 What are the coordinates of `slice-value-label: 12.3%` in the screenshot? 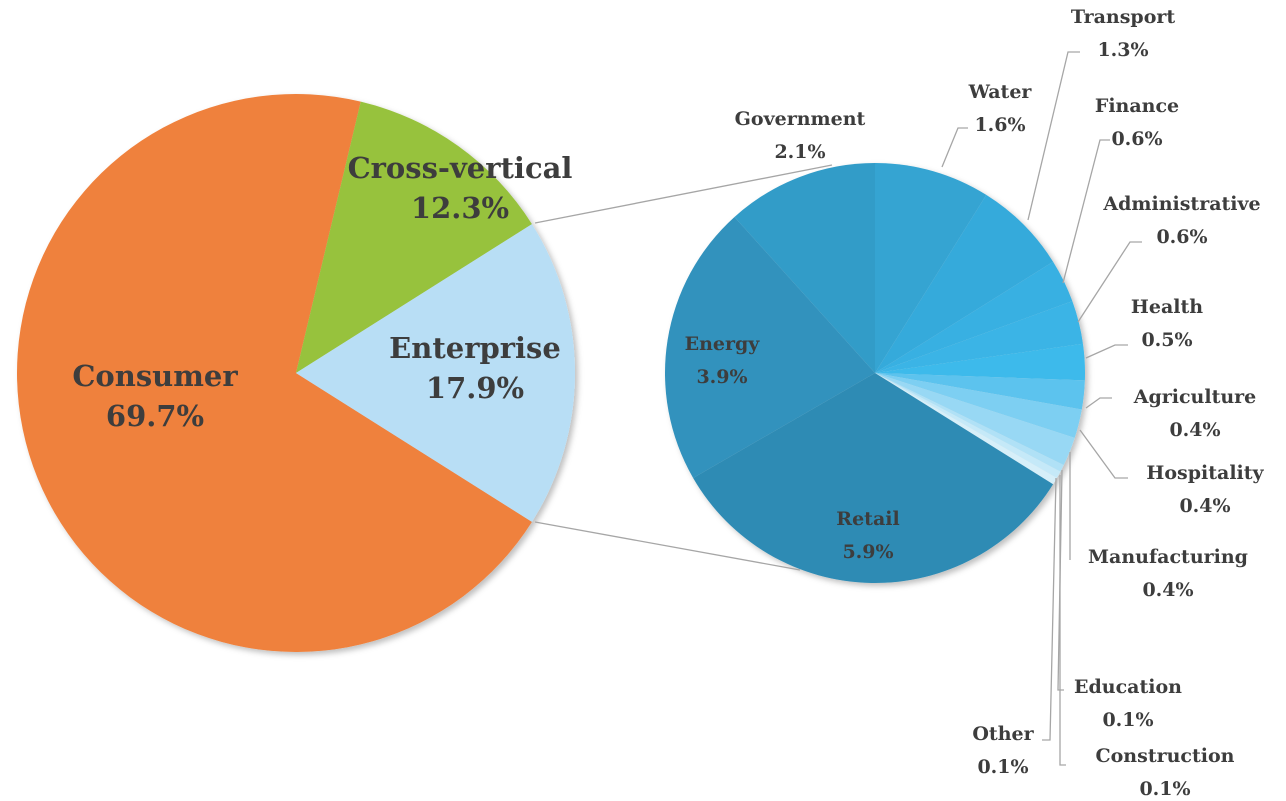 It's located at (460, 208).